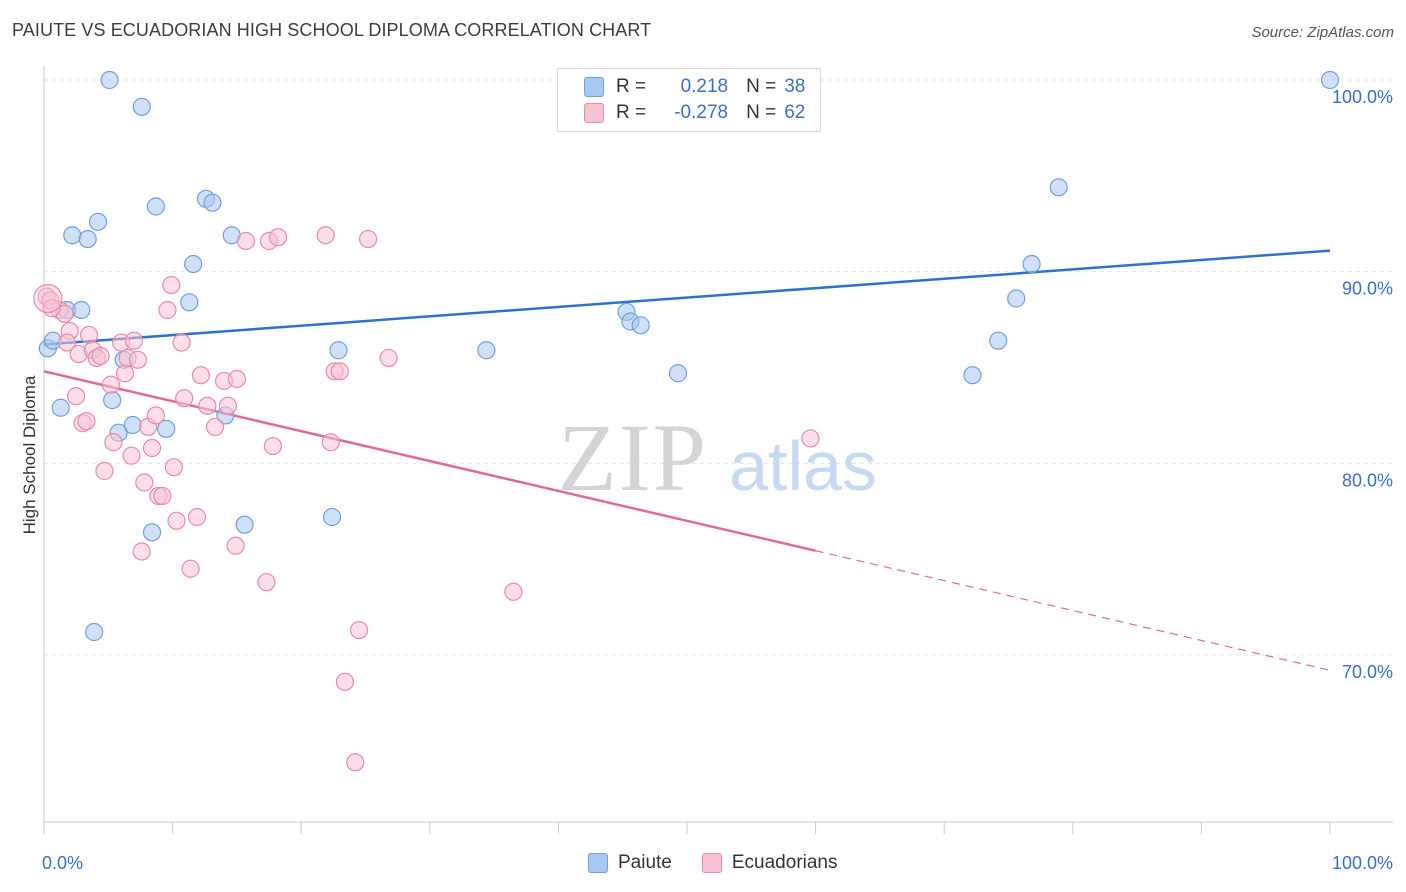 The width and height of the screenshot is (1406, 892). I want to click on series-legend-item-paiute: Paiute, so click(630, 863).